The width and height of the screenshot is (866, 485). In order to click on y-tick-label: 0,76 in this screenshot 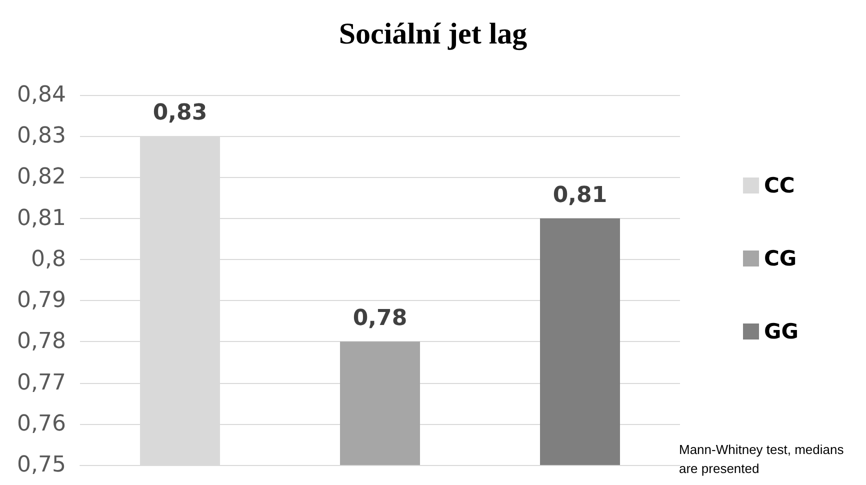, I will do `click(41, 423)`.